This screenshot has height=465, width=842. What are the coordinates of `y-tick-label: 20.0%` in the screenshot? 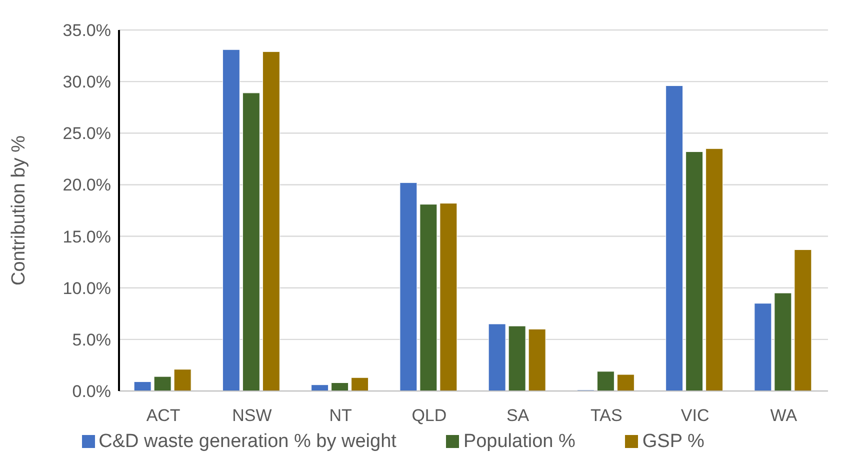 It's located at (86, 185).